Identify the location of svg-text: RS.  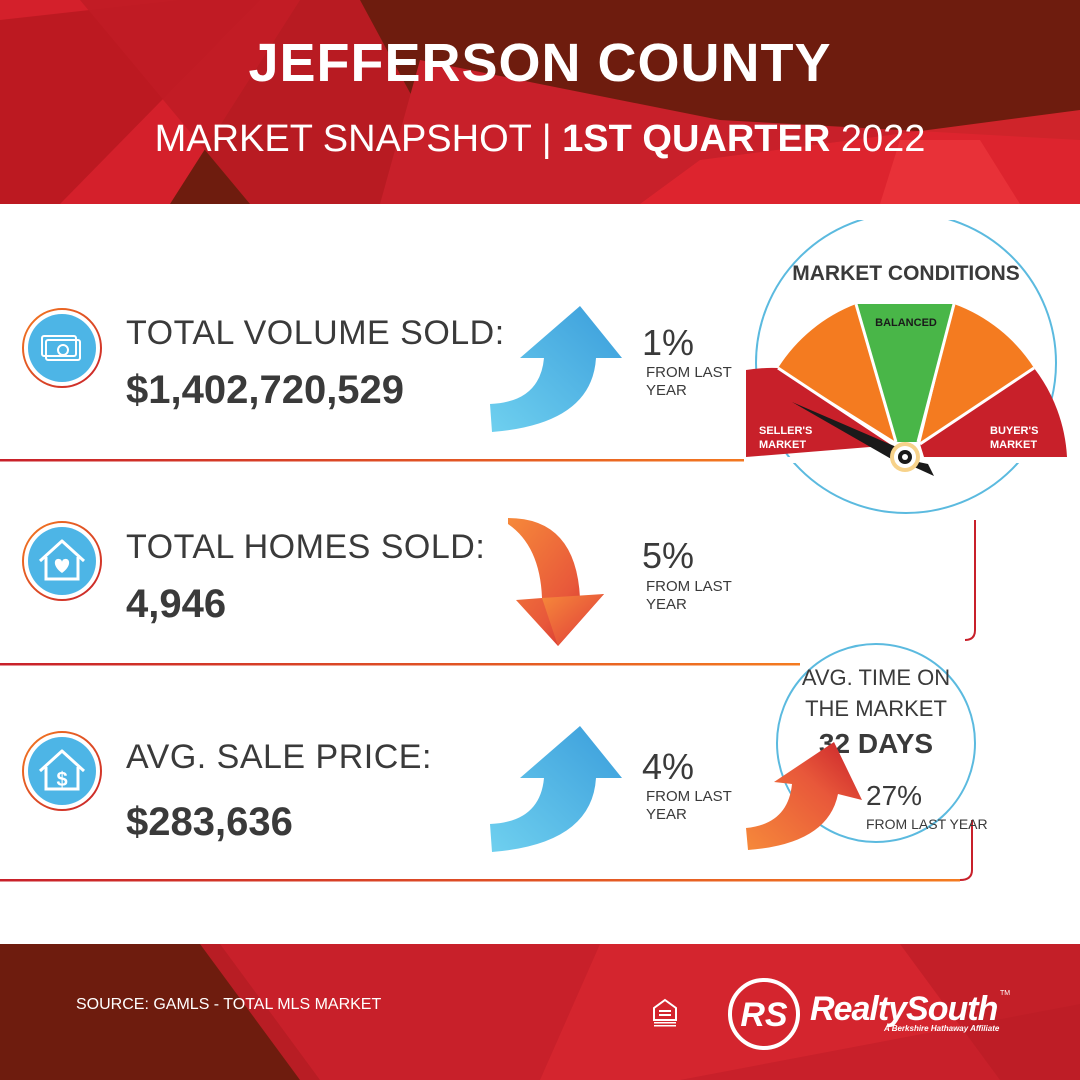
(764, 1015).